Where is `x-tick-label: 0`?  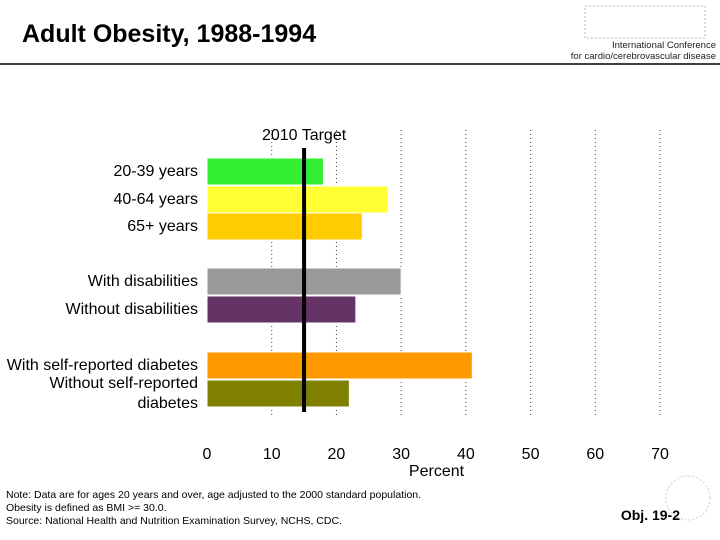 x-tick-label: 0 is located at coordinates (207, 454).